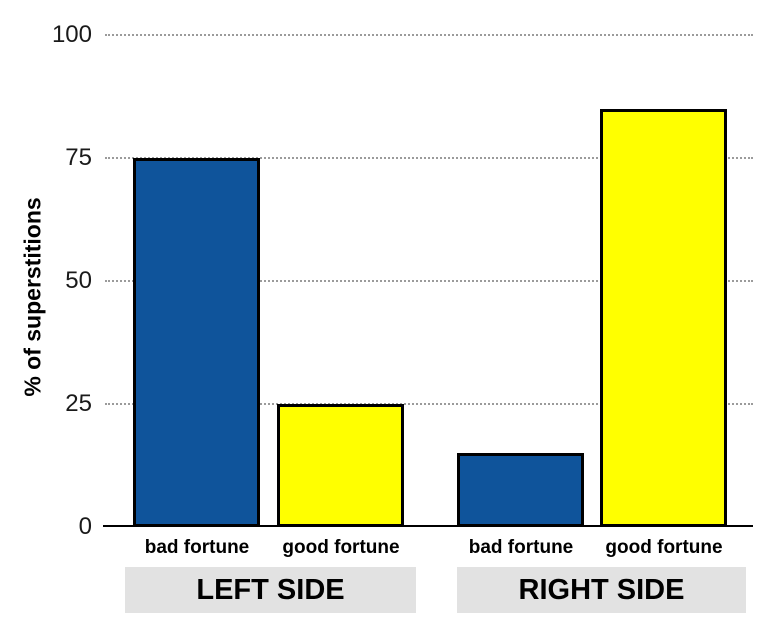 This screenshot has height=624, width=768. What do you see at coordinates (428, 526) in the screenshot?
I see `x-axis-line` at bounding box center [428, 526].